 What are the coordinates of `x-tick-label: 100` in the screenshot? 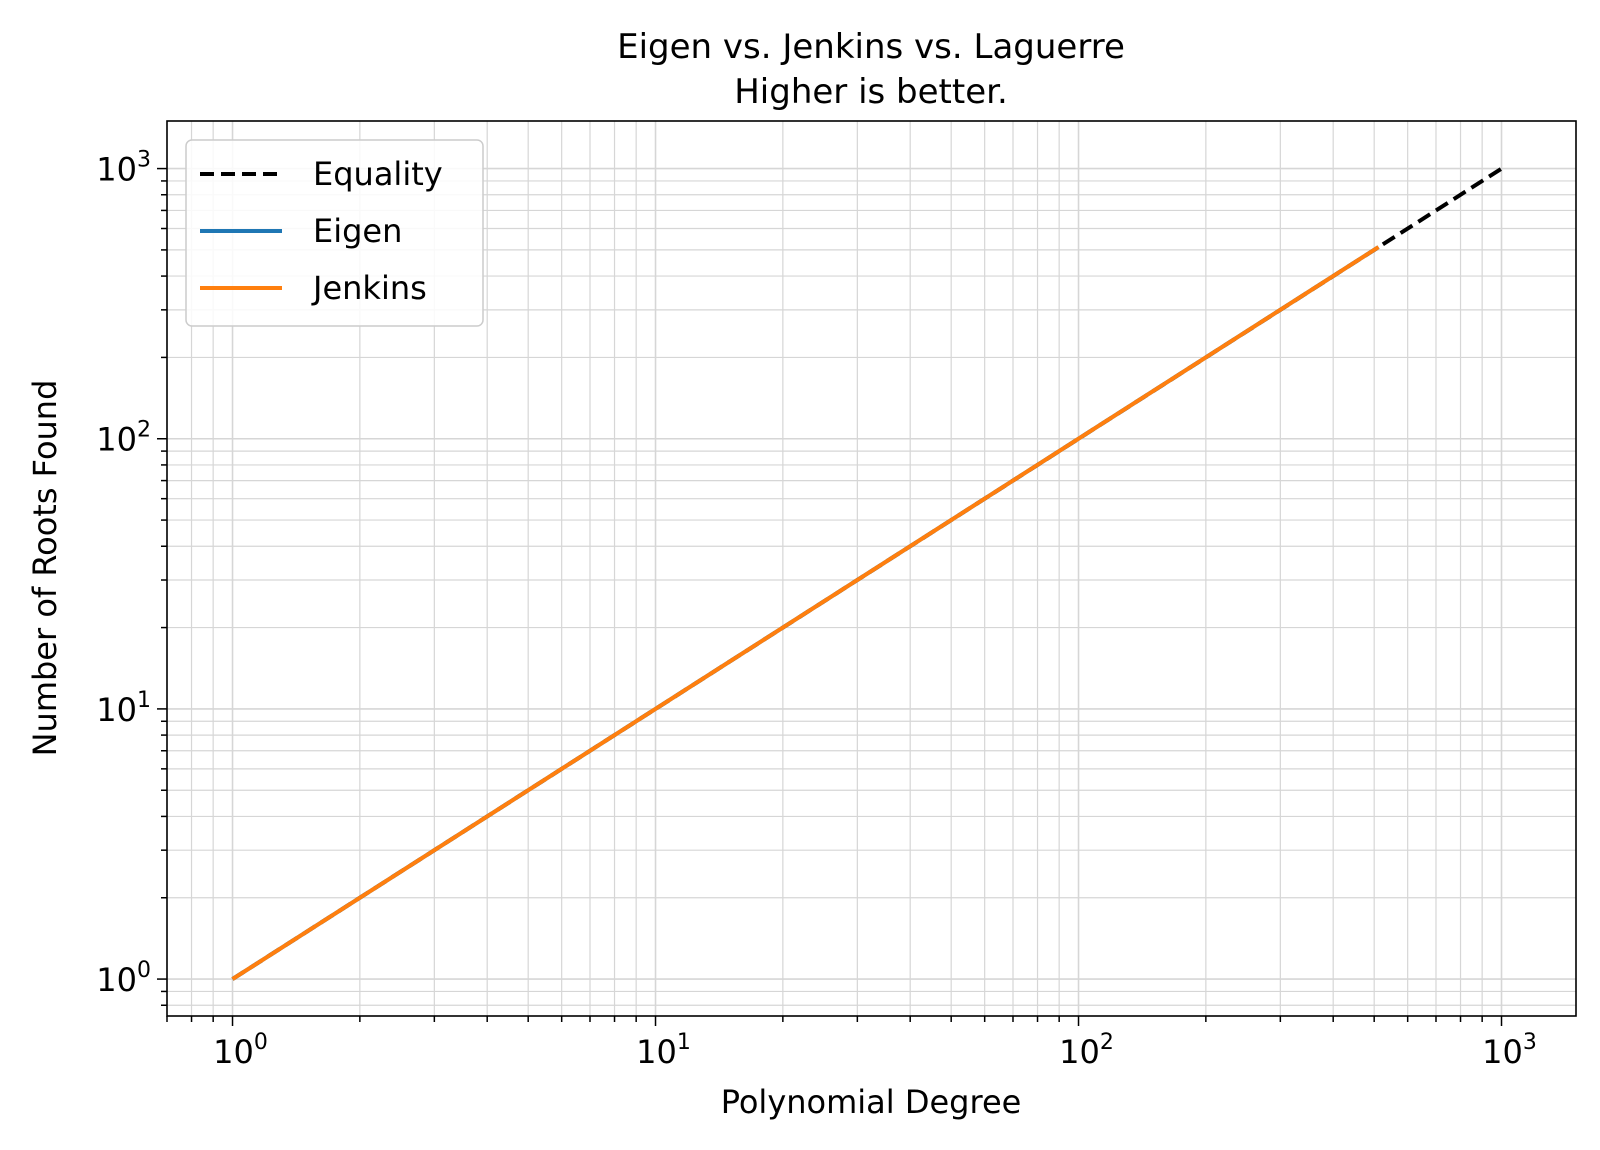 It's located at (240, 1050).